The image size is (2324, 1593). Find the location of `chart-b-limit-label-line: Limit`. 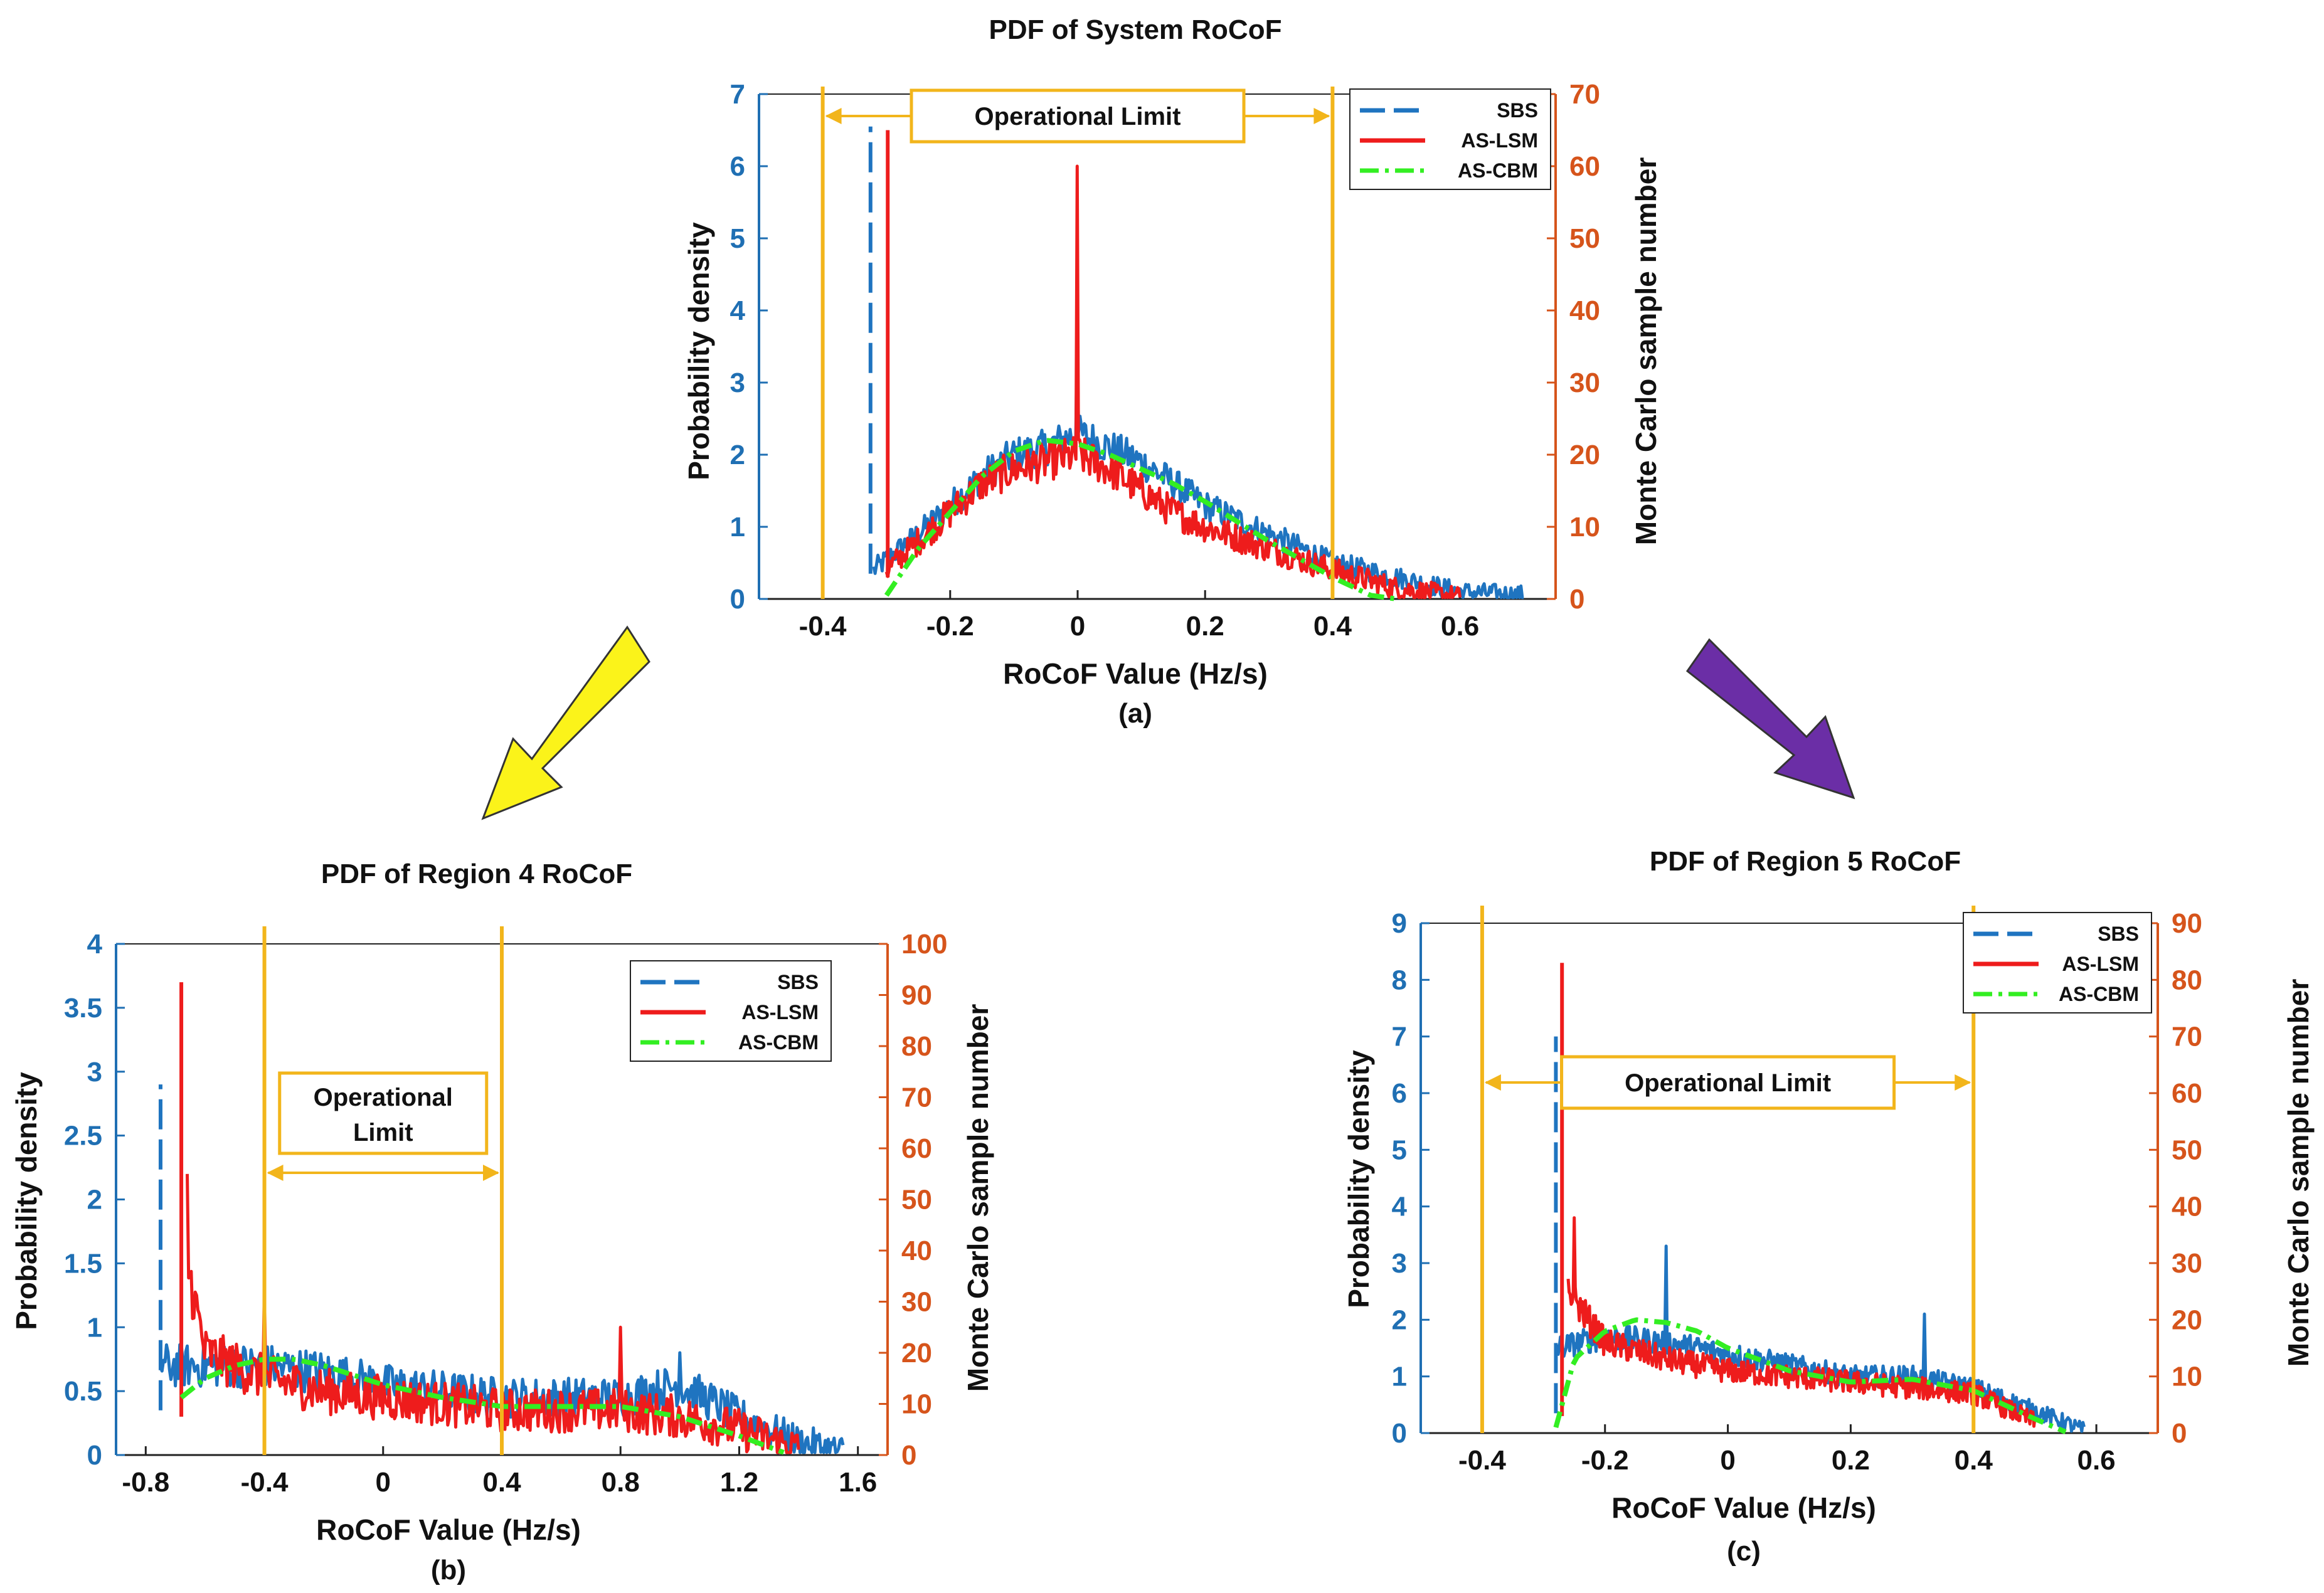

chart-b-limit-label-line: Limit is located at coordinates (383, 1132).